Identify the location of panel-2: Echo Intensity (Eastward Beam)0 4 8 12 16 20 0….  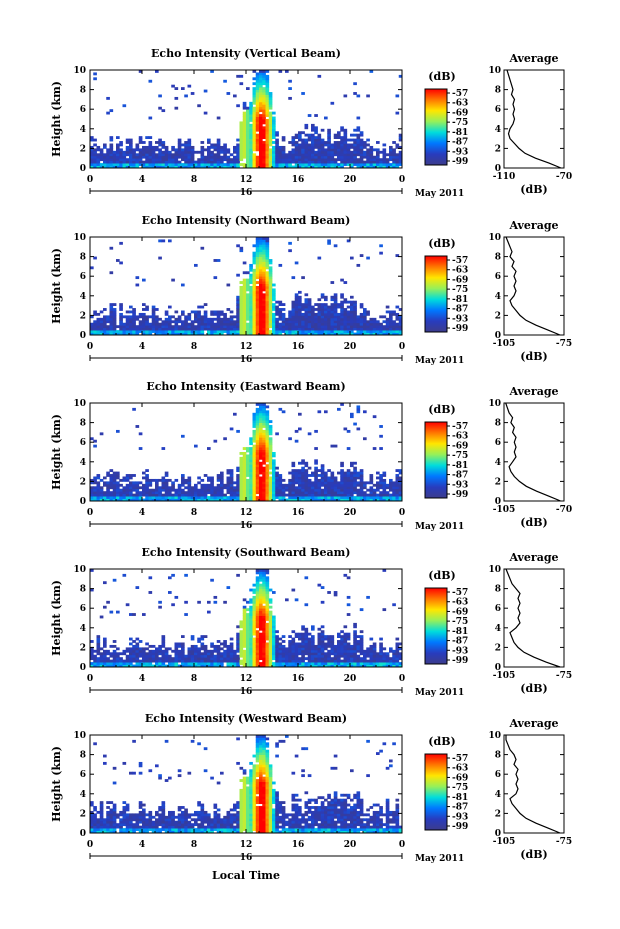
(311, 456).